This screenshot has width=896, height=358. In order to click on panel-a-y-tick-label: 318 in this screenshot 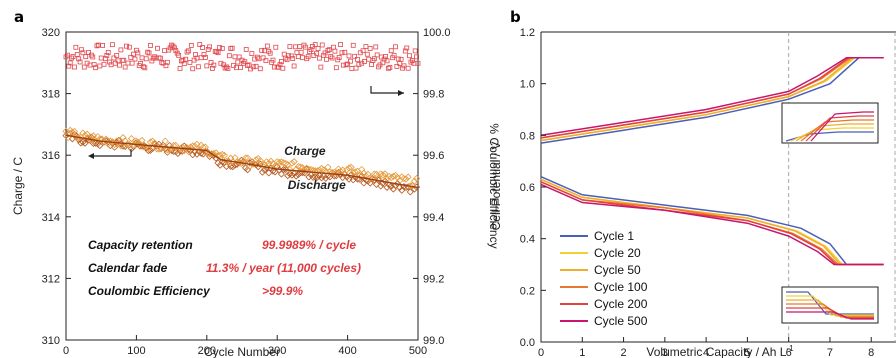, I will do `click(51, 95)`.